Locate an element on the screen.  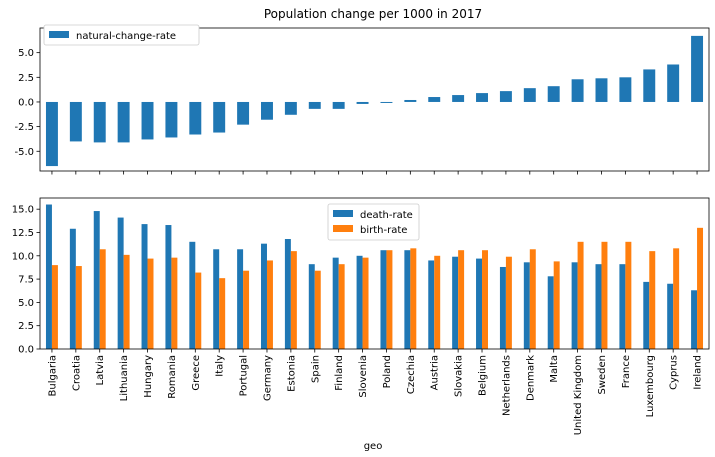
bar-natural-change-rate-czechia is located at coordinates (410, 100).